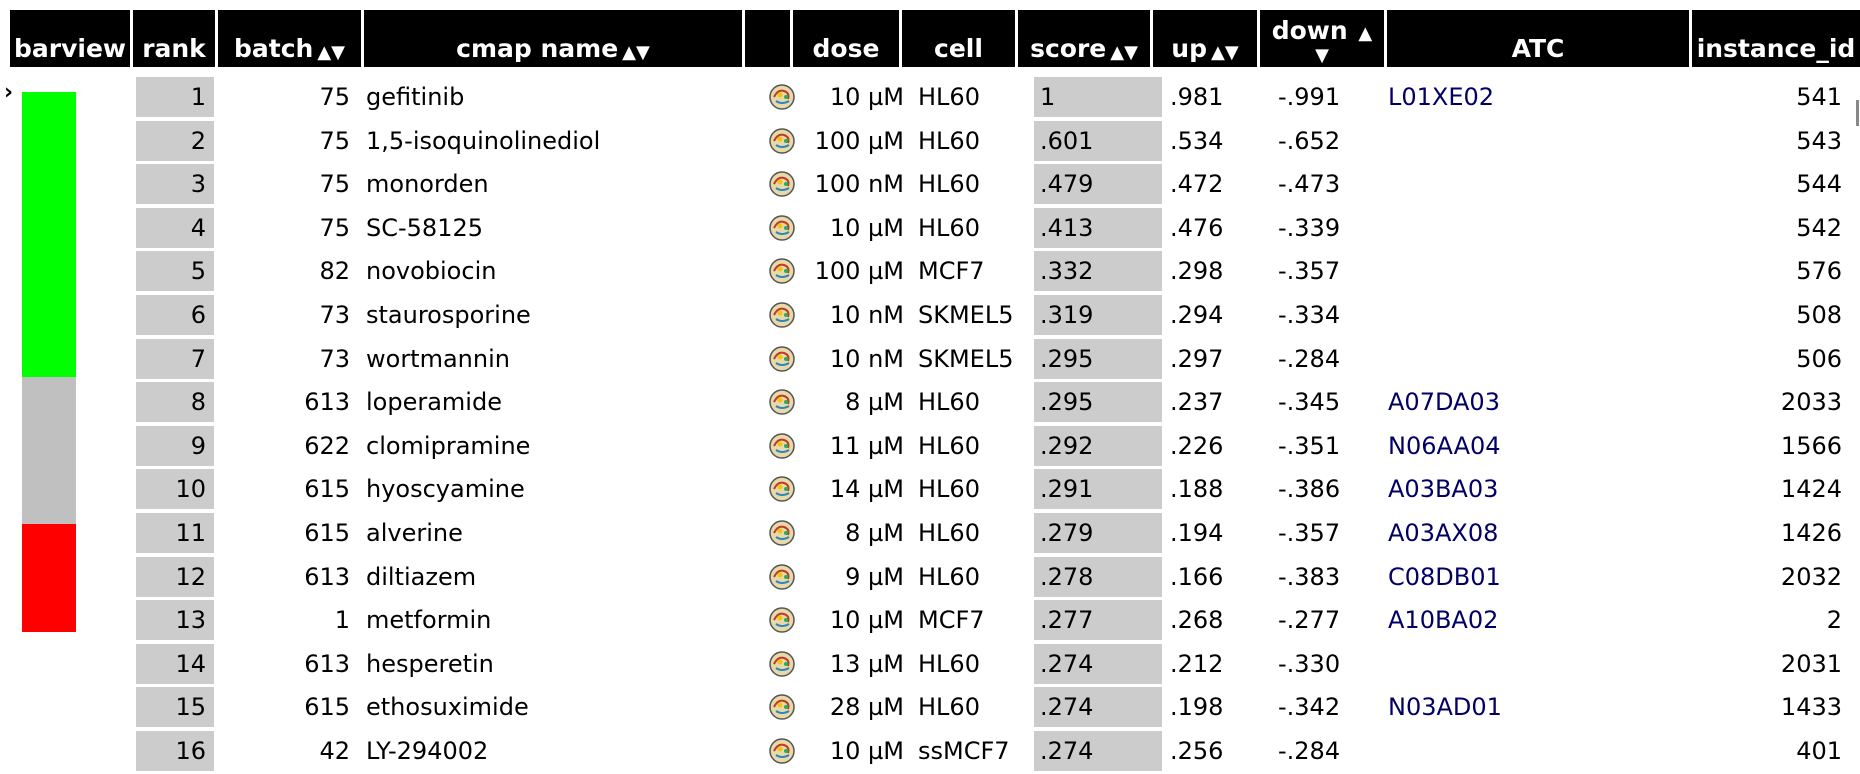  I want to click on cmap-name-cell: alverine, so click(414, 533).